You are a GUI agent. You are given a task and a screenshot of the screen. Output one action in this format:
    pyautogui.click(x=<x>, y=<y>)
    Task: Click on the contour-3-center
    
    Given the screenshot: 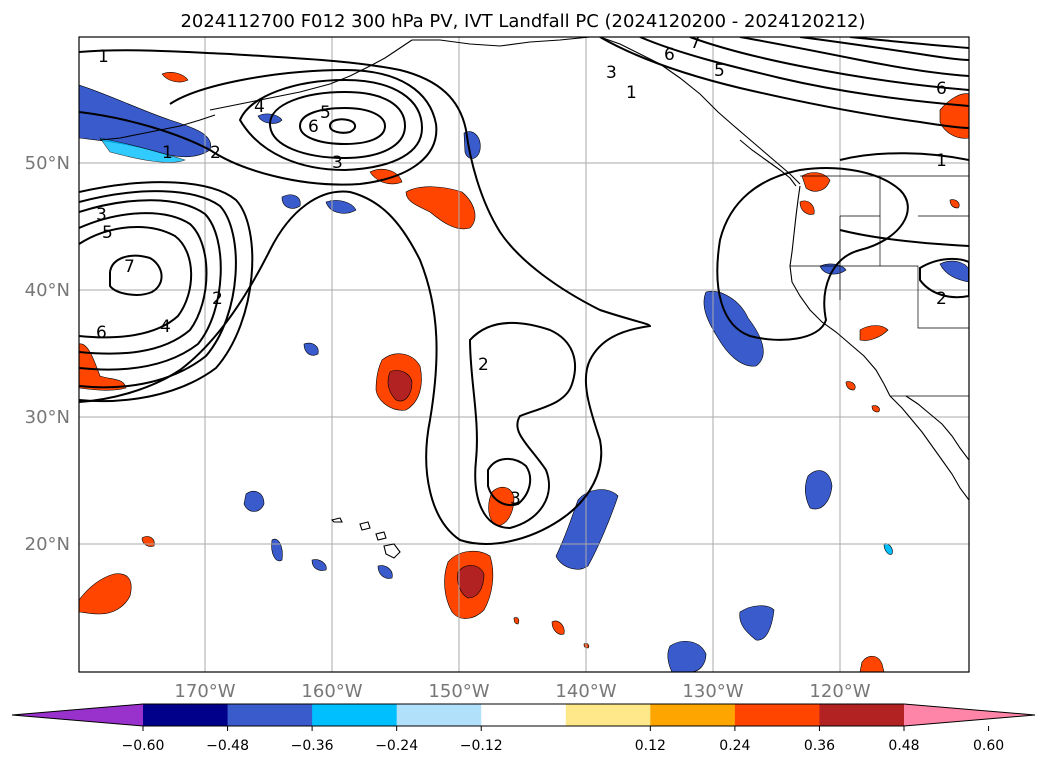 What is the action you would take?
    pyautogui.click(x=509, y=482)
    